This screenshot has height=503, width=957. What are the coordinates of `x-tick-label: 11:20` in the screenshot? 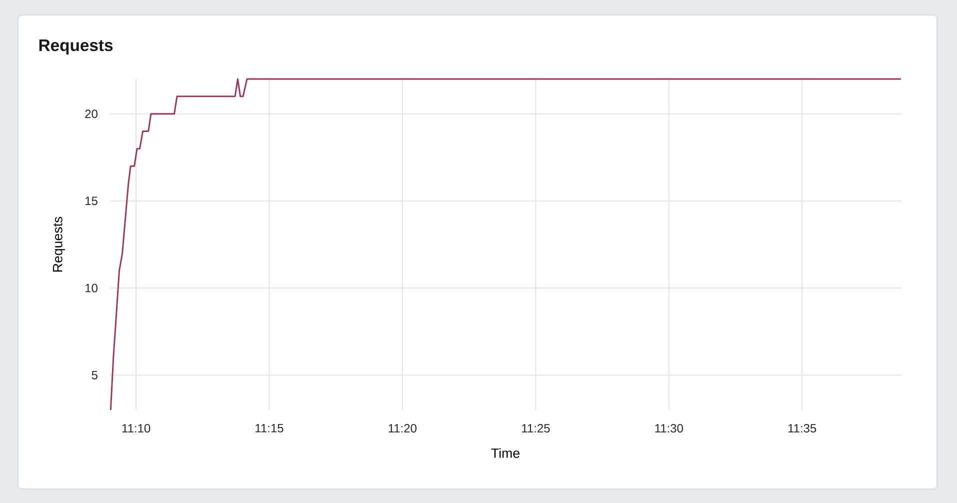 It's located at (402, 428).